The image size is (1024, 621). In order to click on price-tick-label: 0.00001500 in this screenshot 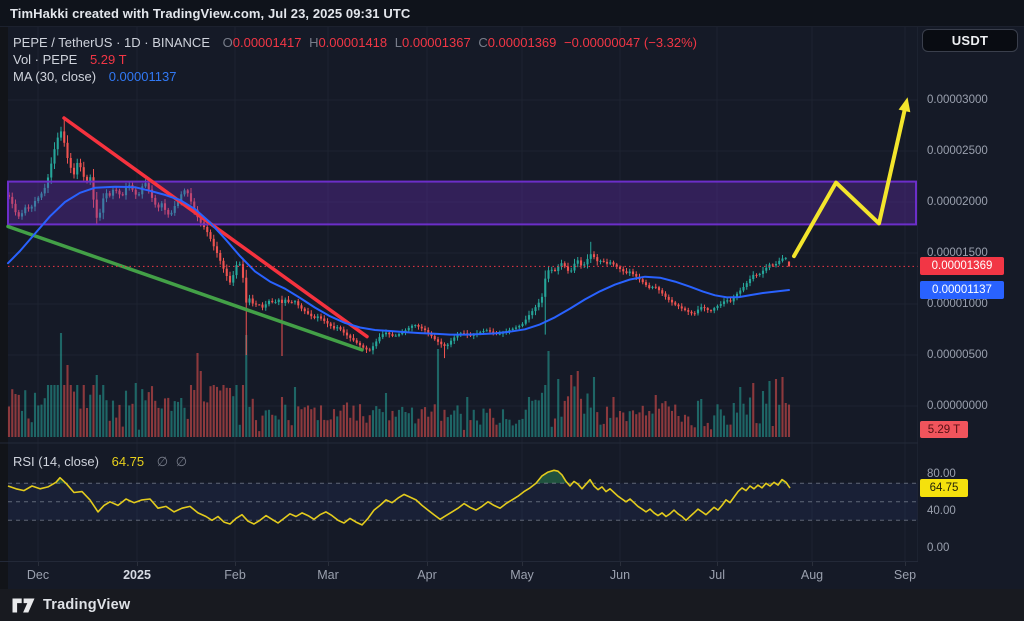, I will do `click(957, 253)`.